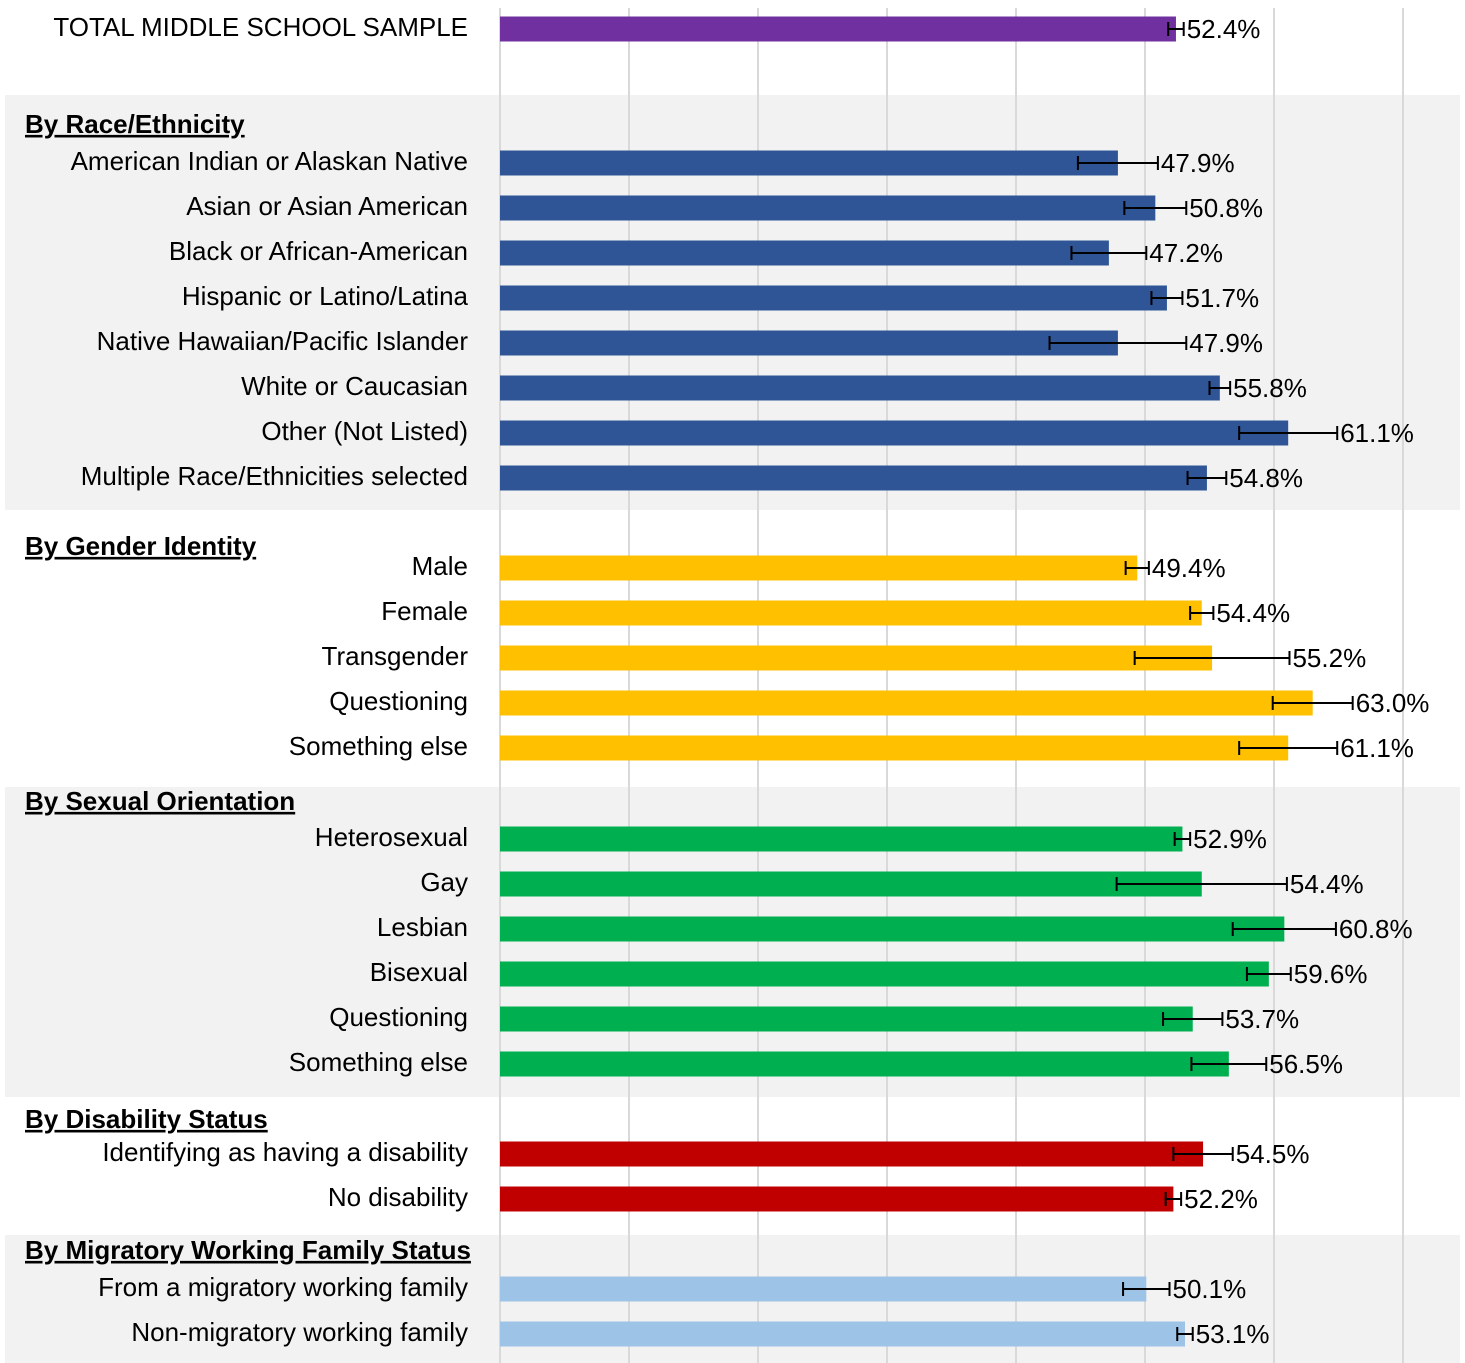 The height and width of the screenshot is (1363, 1465). I want to click on category-label: White or Caucasian, so click(354, 386).